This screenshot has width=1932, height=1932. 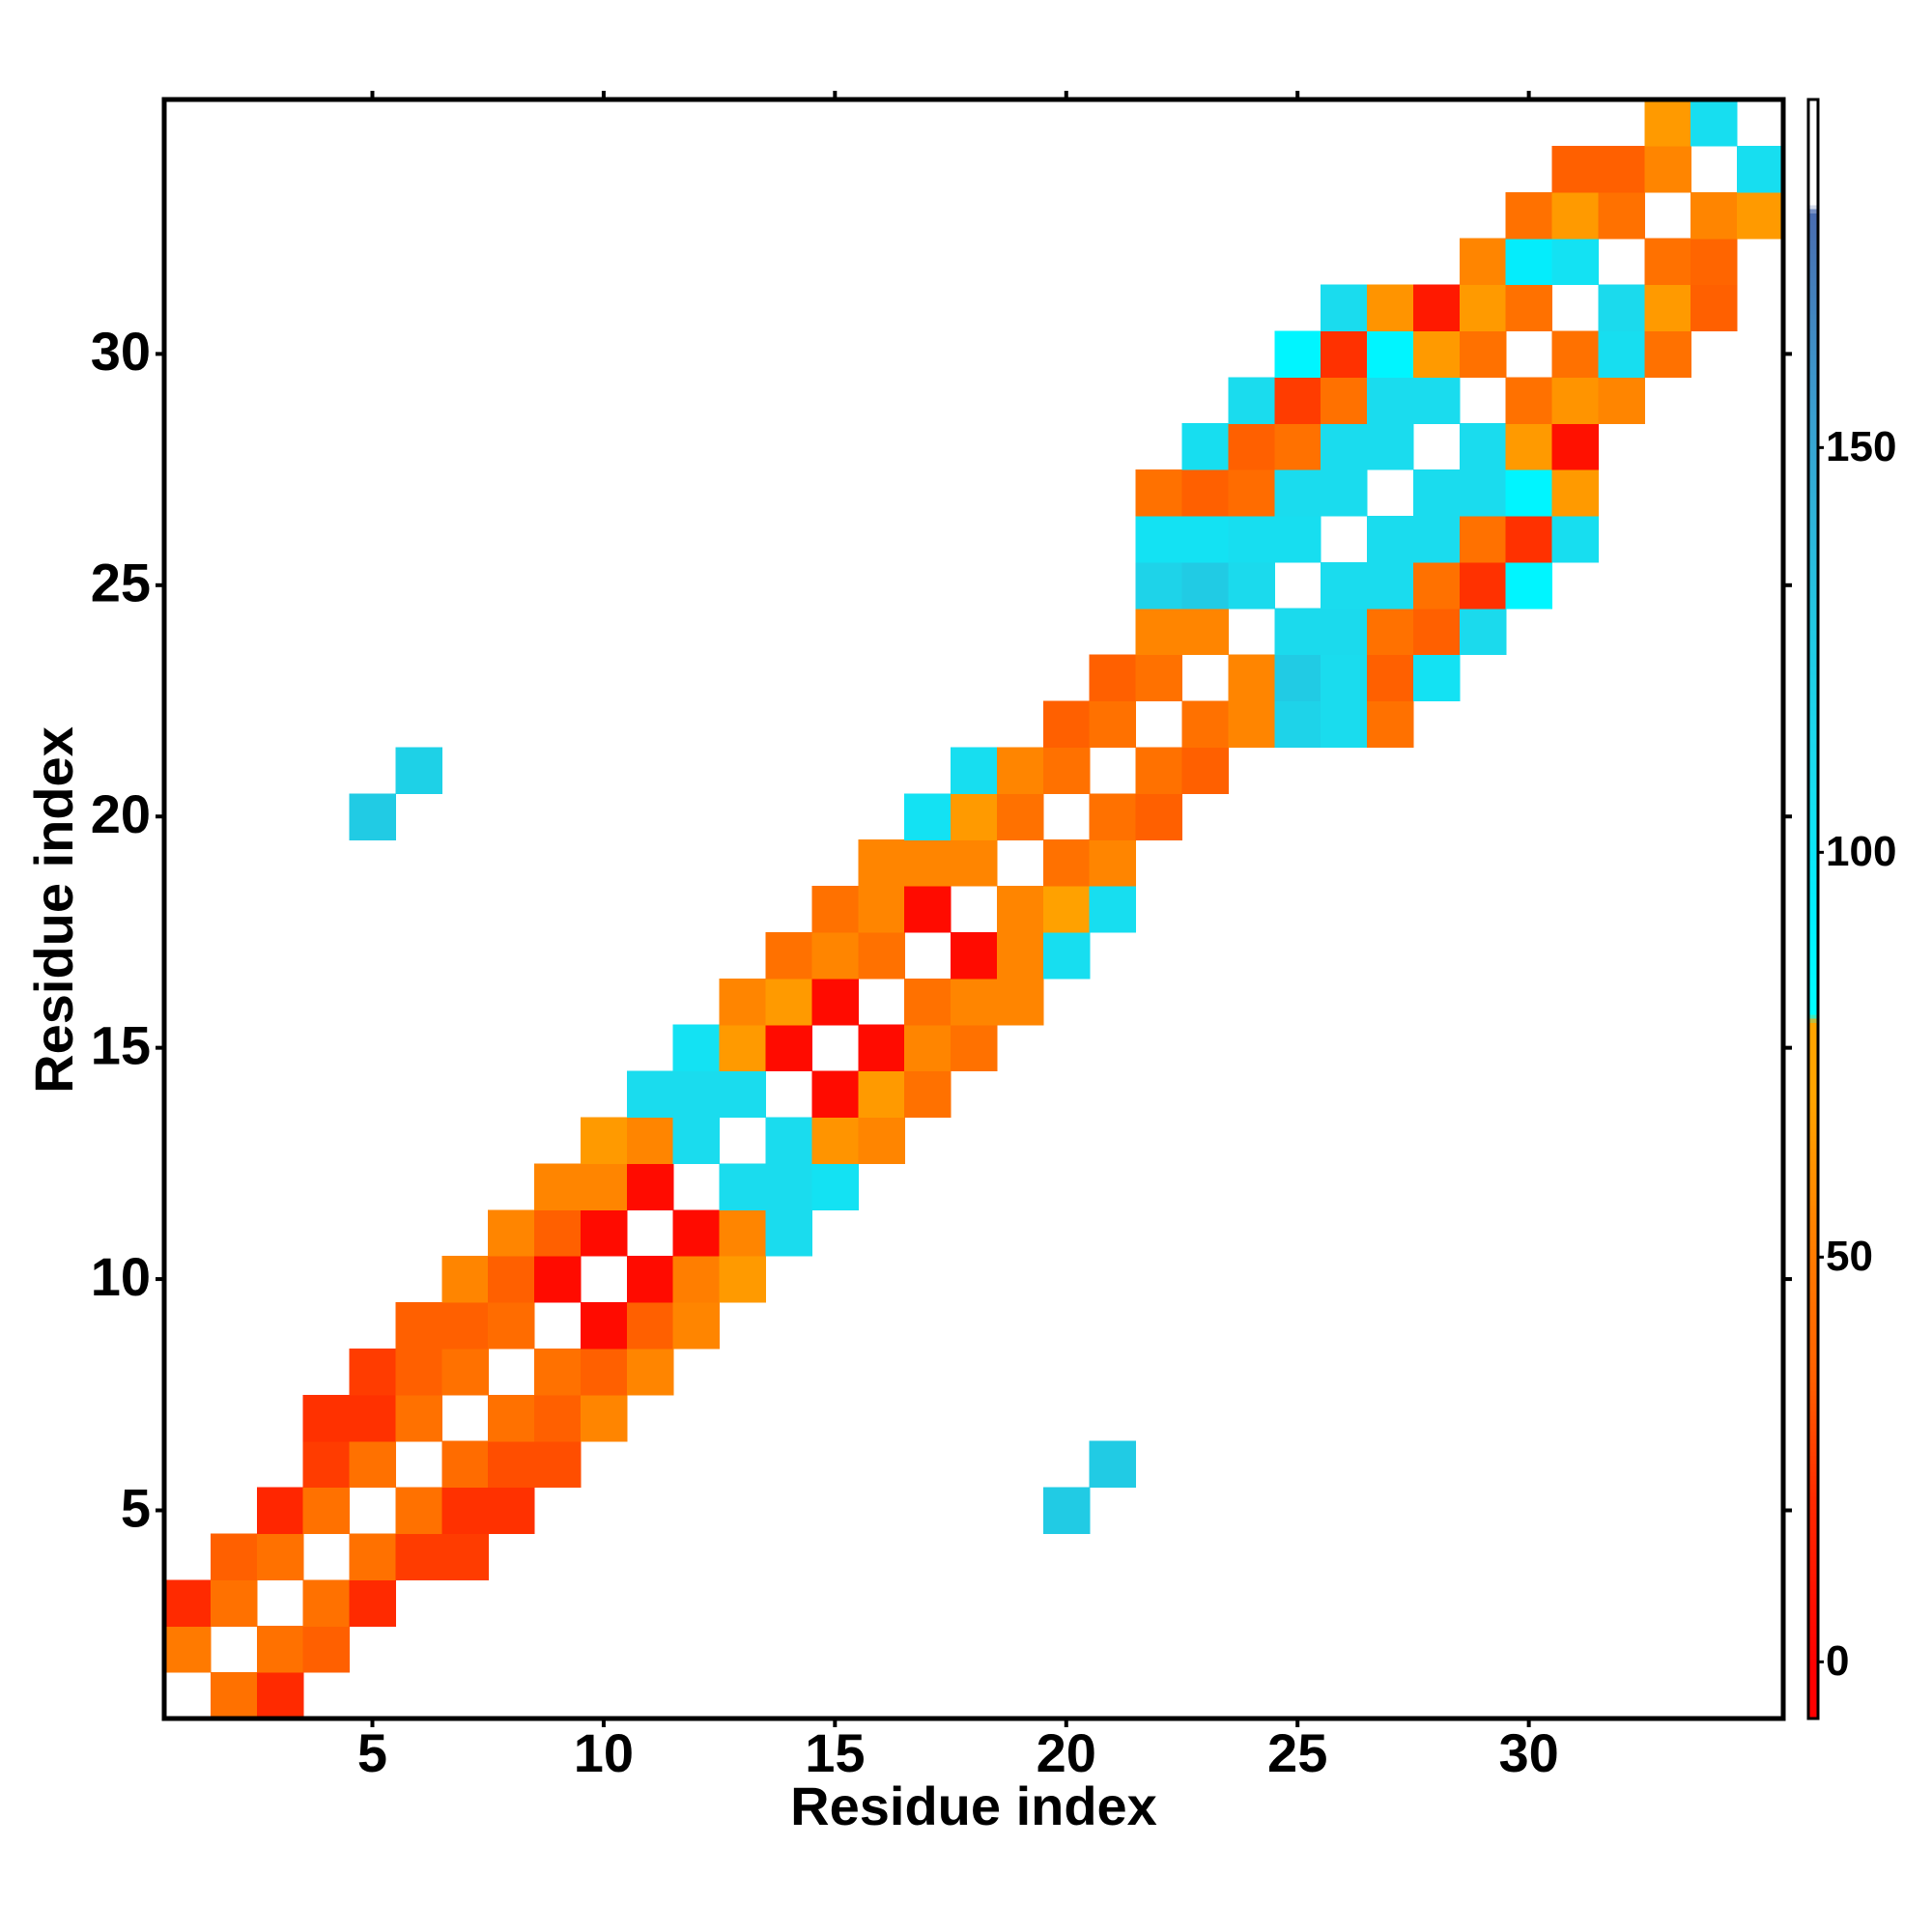 I want to click on x-tick-label: 15, so click(x=835, y=1752).